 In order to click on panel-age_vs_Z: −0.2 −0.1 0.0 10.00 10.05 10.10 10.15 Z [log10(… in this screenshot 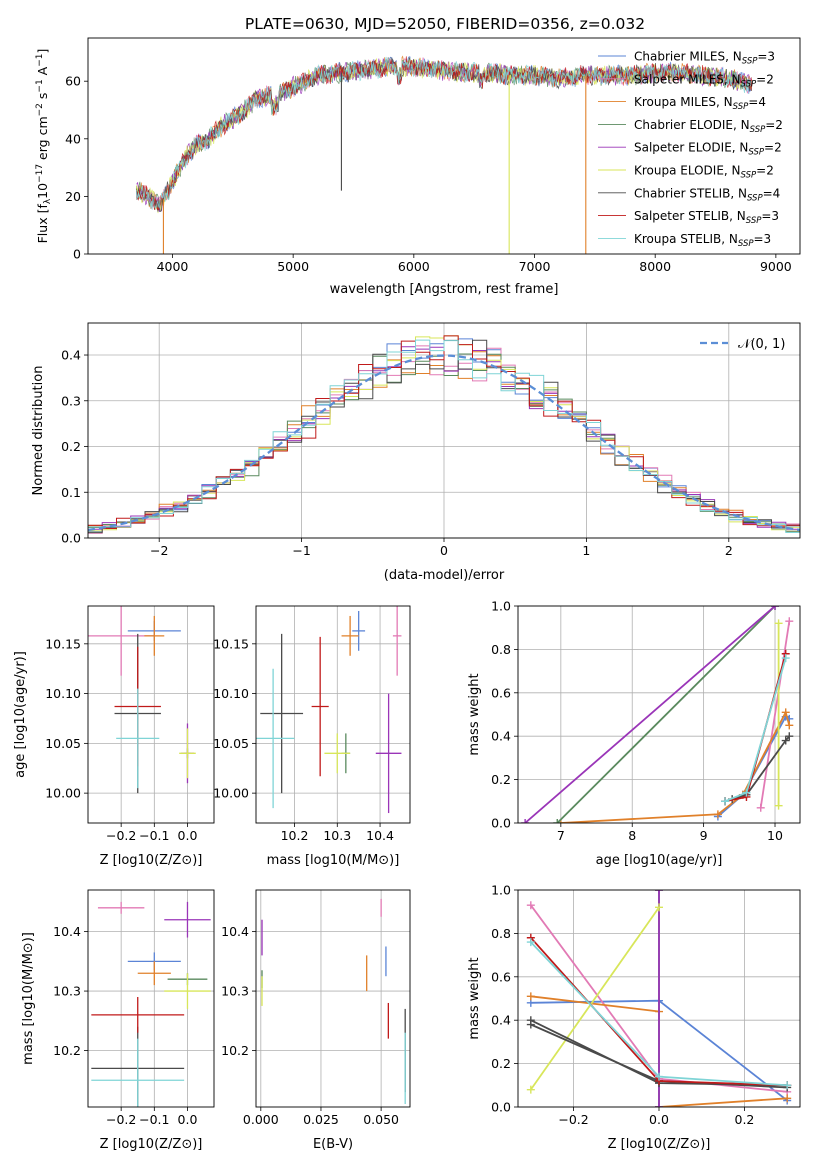, I will do `click(114, 736)`.